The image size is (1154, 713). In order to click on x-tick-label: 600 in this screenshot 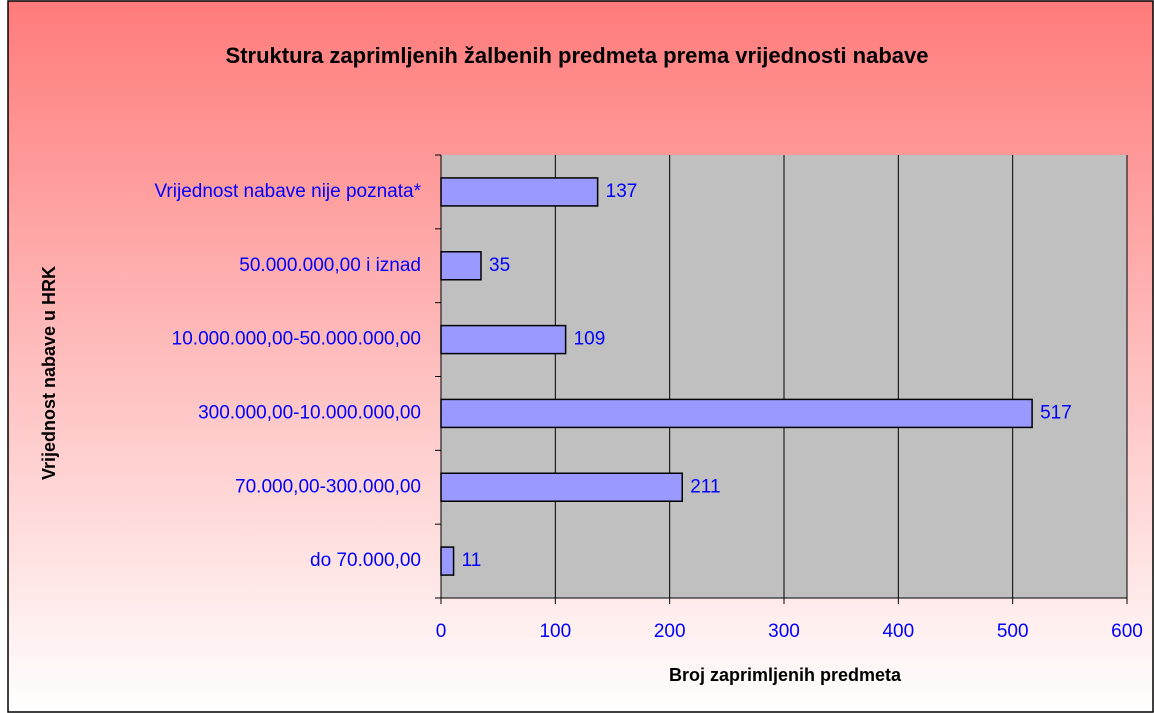, I will do `click(1127, 631)`.